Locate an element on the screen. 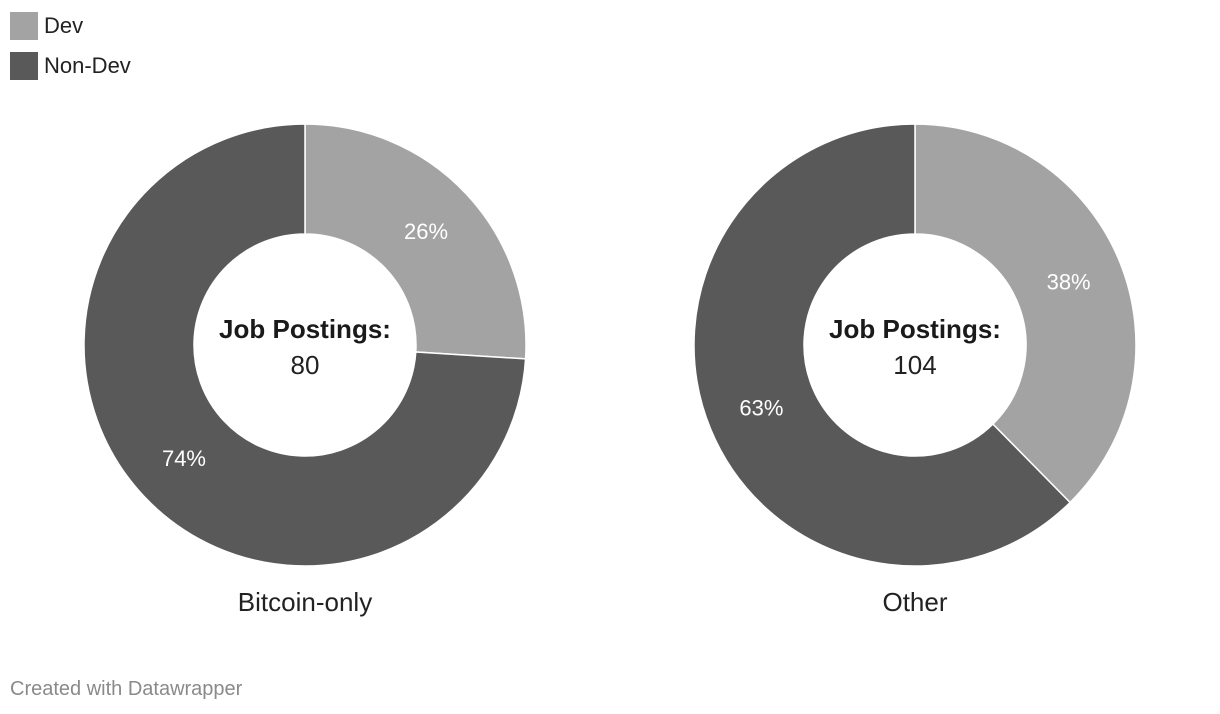 The height and width of the screenshot is (714, 1220). legend: Dev Non-Dev is located at coordinates (70, 52).